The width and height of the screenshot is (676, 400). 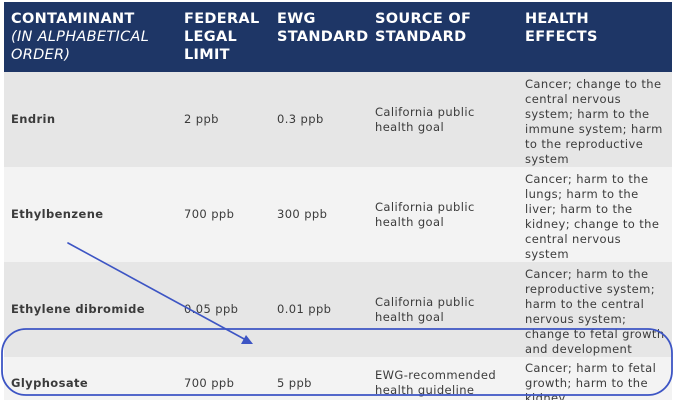 What do you see at coordinates (436, 382) in the screenshot?
I see `source-value: EWG-recommended health guideline` at bounding box center [436, 382].